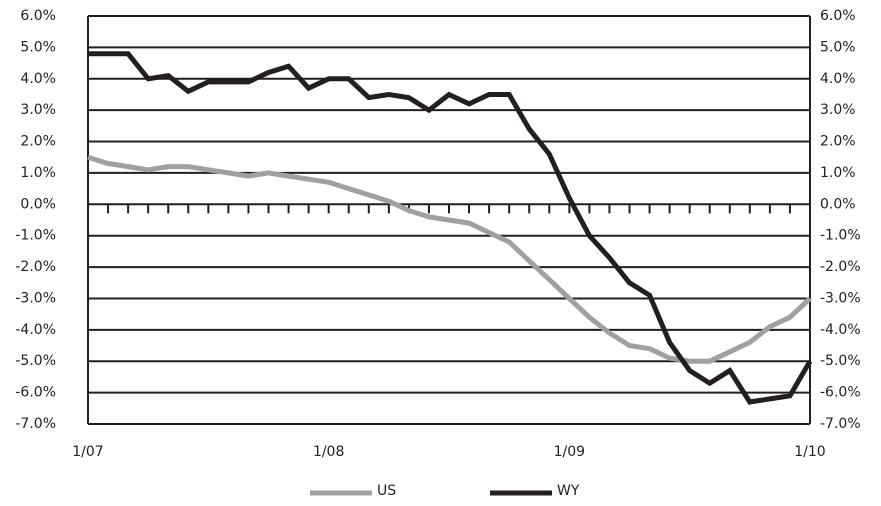  I want to click on y-tick-label: 2.0%, so click(38, 142).